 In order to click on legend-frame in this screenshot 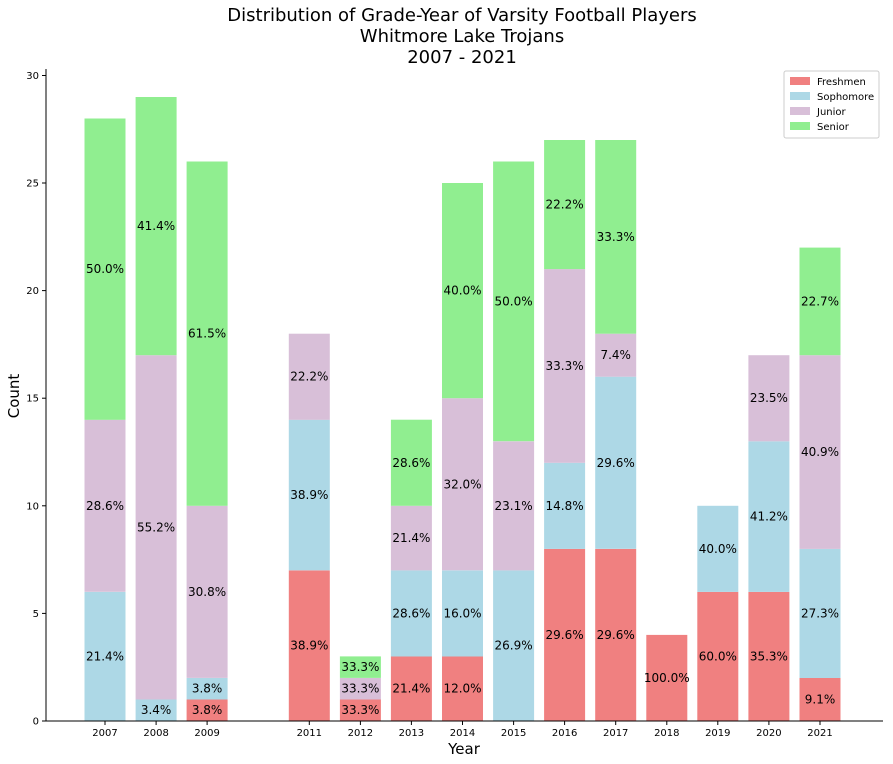, I will do `click(831, 104)`.